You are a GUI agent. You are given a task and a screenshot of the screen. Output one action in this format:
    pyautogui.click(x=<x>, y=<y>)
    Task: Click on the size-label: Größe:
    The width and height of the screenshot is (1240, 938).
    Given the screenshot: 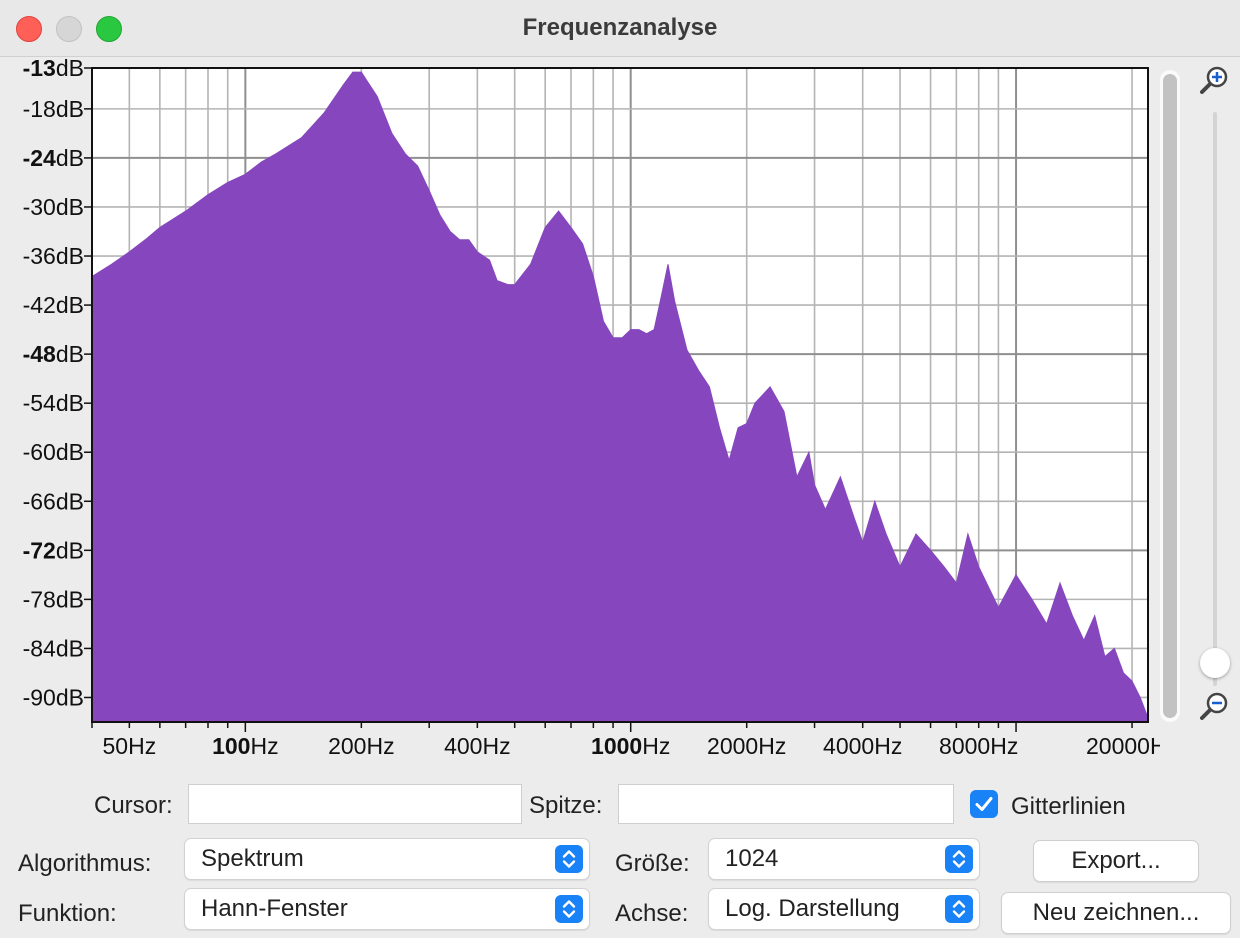 What is the action you would take?
    pyautogui.click(x=652, y=863)
    